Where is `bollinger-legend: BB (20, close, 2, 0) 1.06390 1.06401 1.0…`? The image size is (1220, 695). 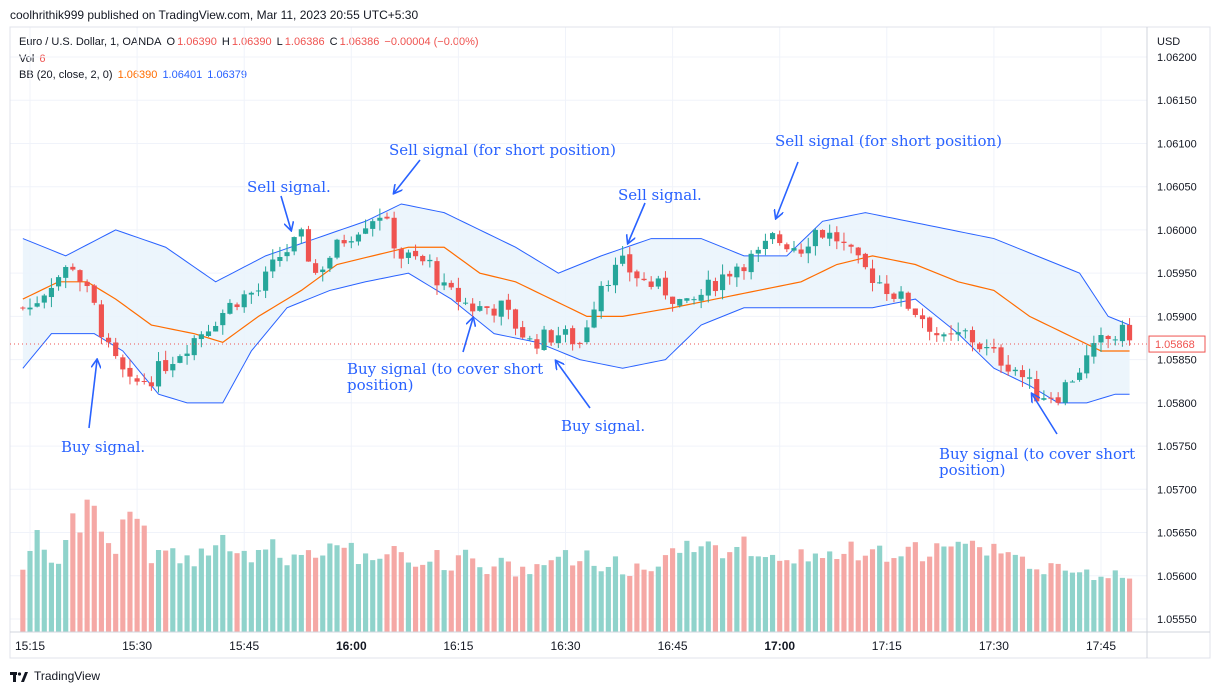
bollinger-legend: BB (20, close, 2, 0) 1.06390 1.06401 1.0… is located at coordinates (134, 75).